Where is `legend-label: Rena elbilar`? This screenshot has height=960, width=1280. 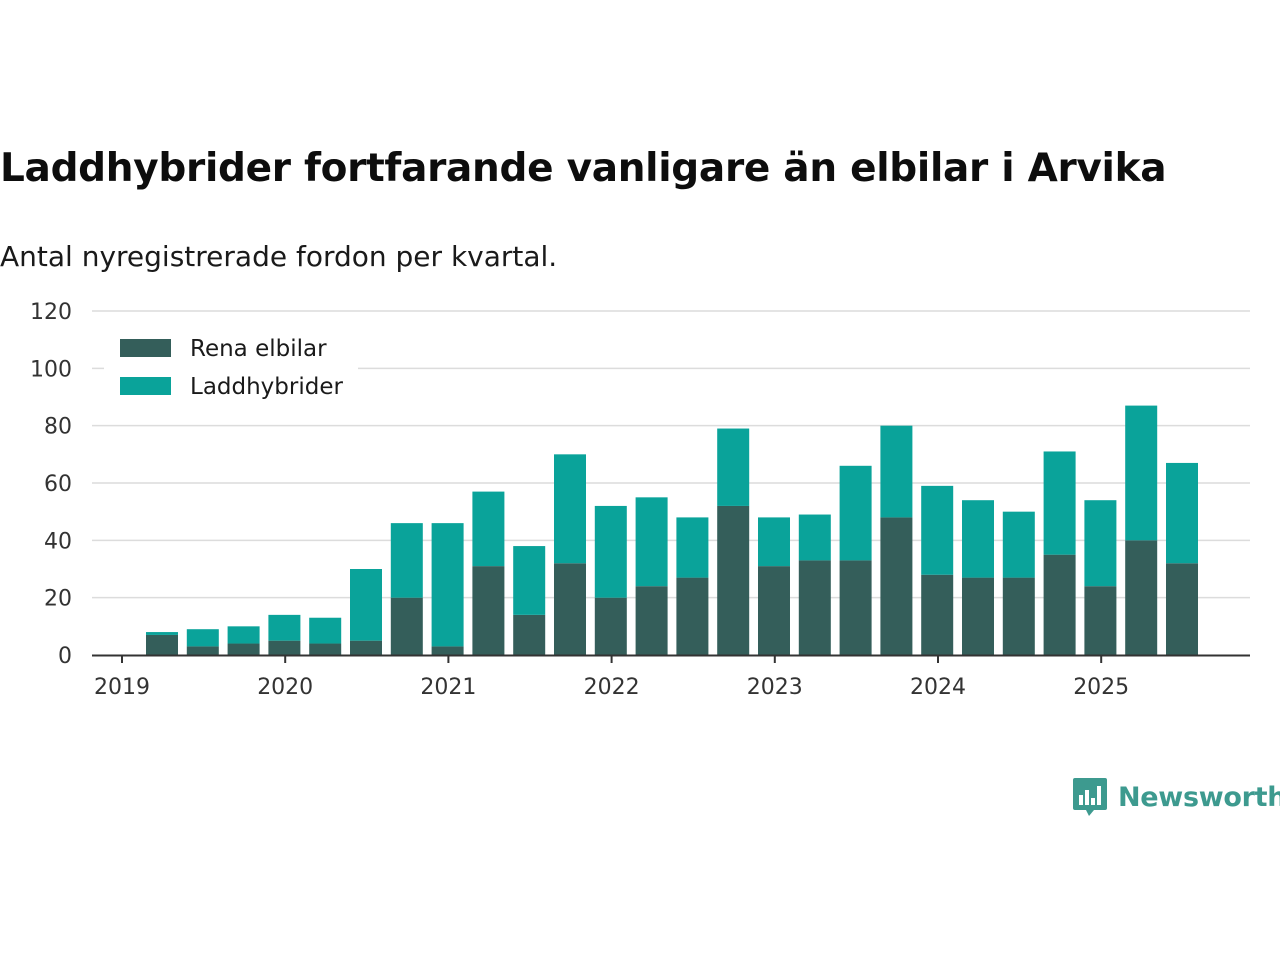 legend-label: Rena elbilar is located at coordinates (258, 349).